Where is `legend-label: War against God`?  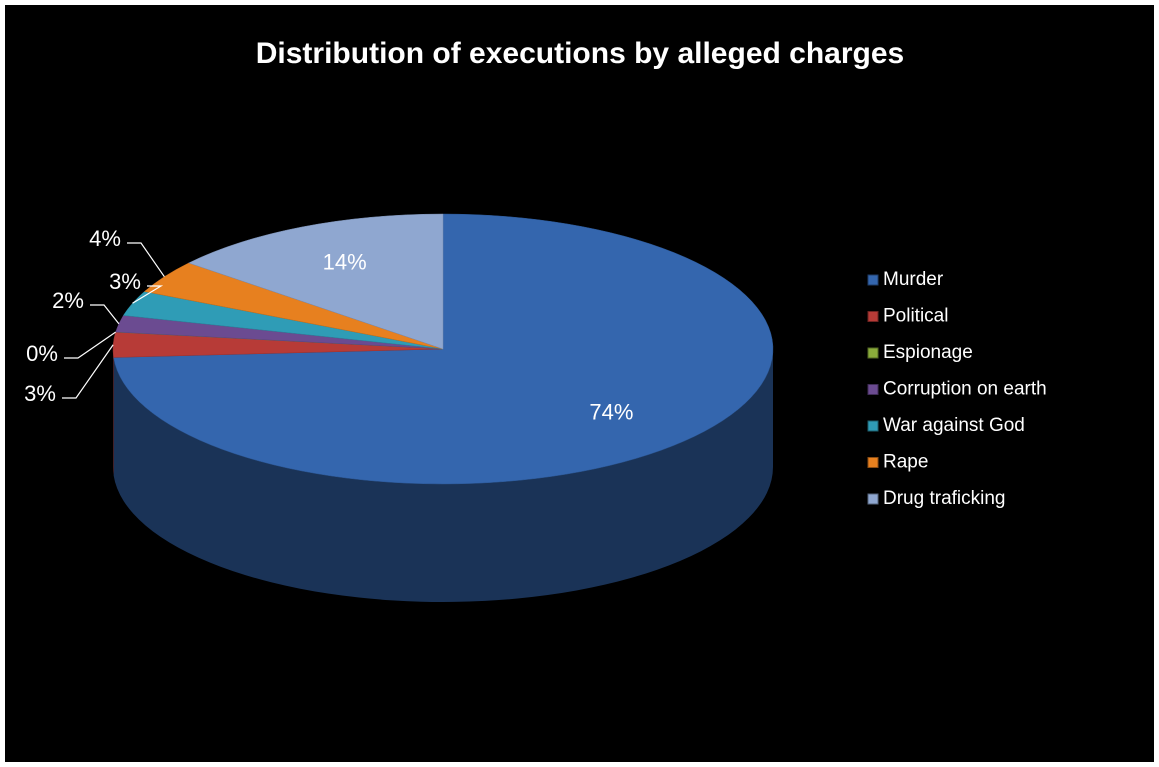 legend-label: War against God is located at coordinates (954, 425).